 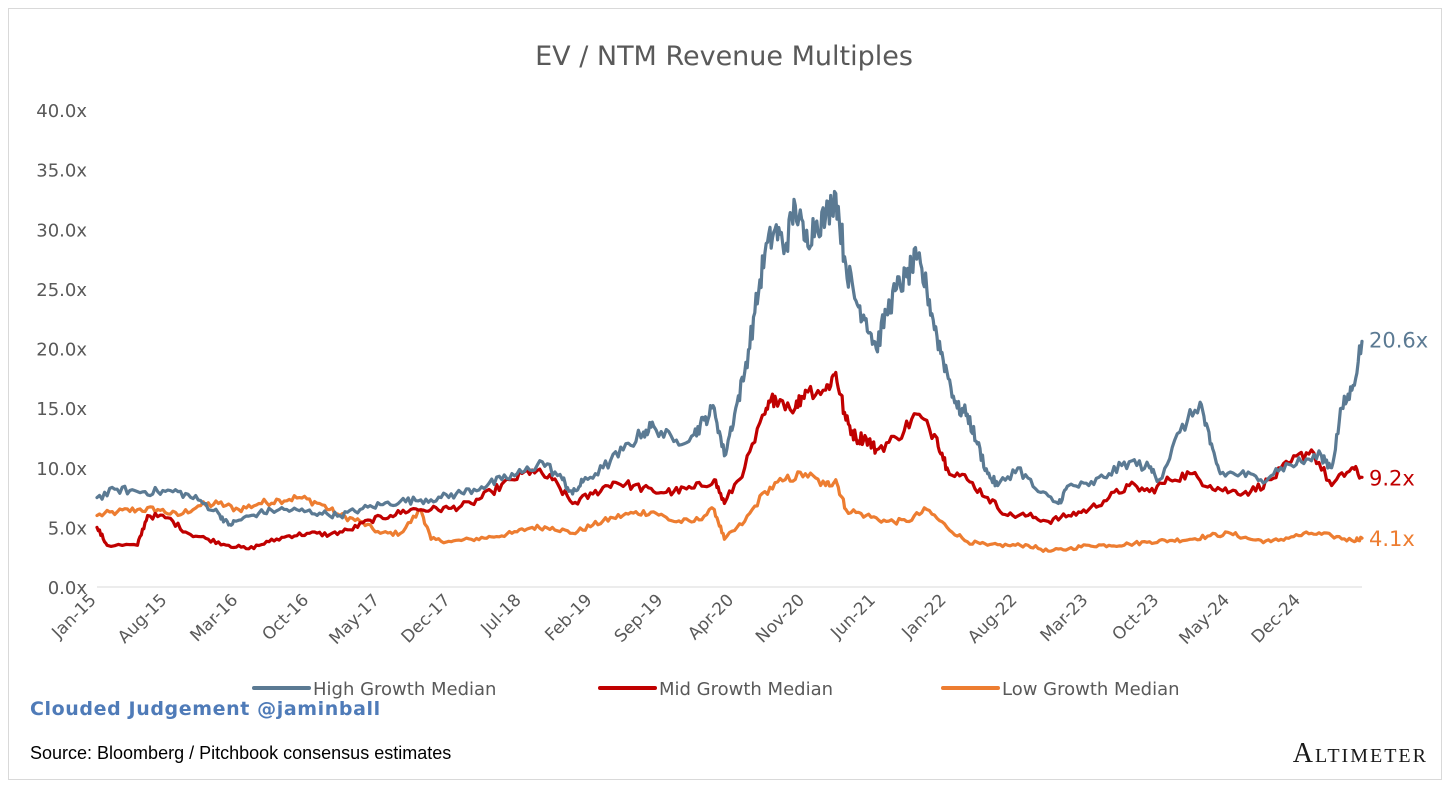 What do you see at coordinates (780, 618) in the screenshot?
I see `x-tick-label: Nov-20` at bounding box center [780, 618].